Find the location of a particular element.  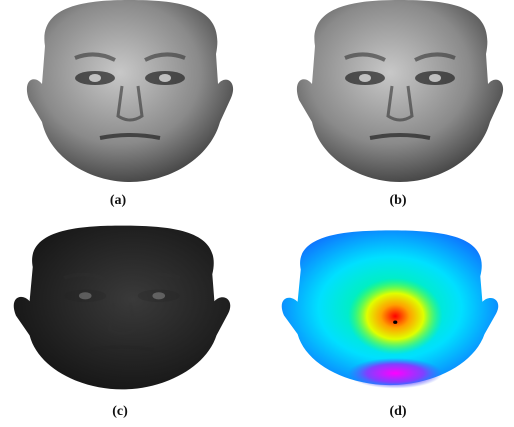

panel-label: (a) is located at coordinates (118, 200).